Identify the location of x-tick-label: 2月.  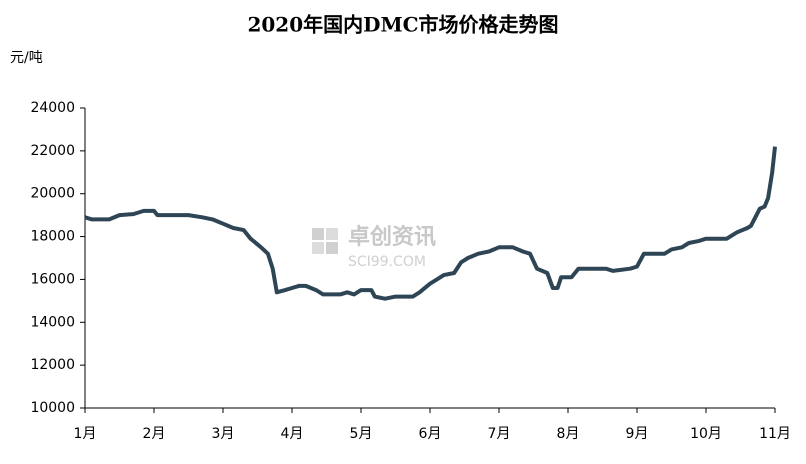
(154, 434).